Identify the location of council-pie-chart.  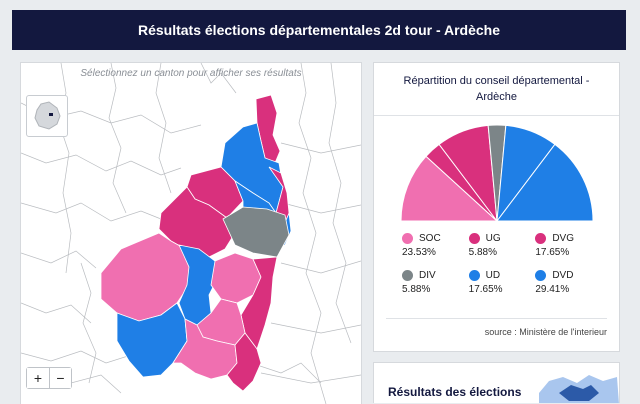
(497, 173).